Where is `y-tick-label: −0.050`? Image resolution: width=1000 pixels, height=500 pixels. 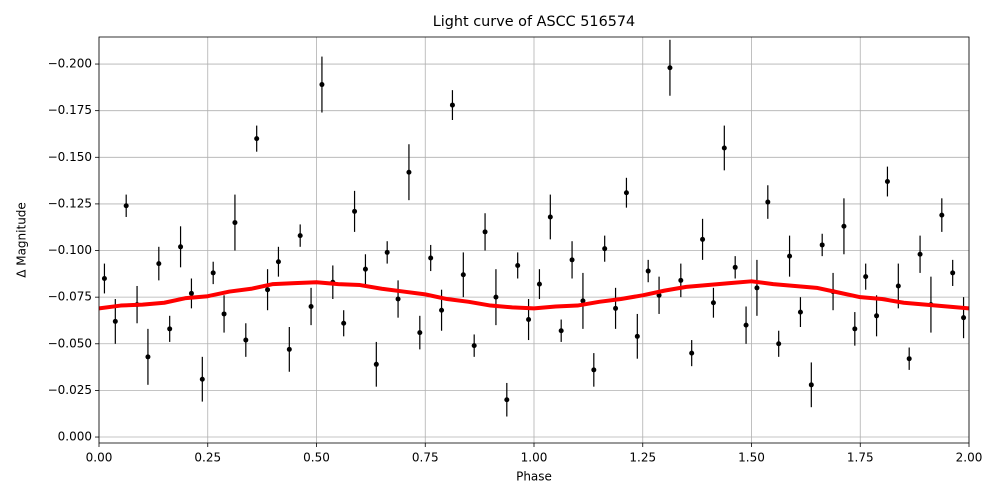 y-tick-label: −0.050 is located at coordinates (70, 343).